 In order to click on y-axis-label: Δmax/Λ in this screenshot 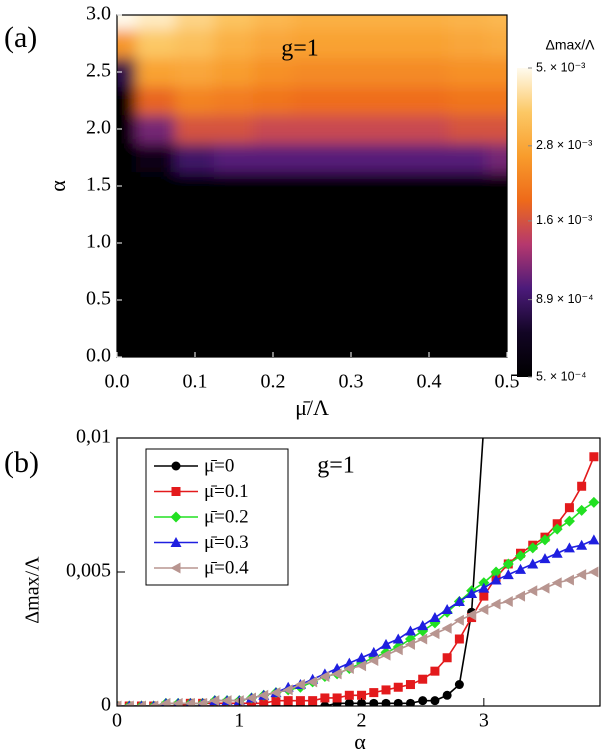, I will do `click(33, 590)`.